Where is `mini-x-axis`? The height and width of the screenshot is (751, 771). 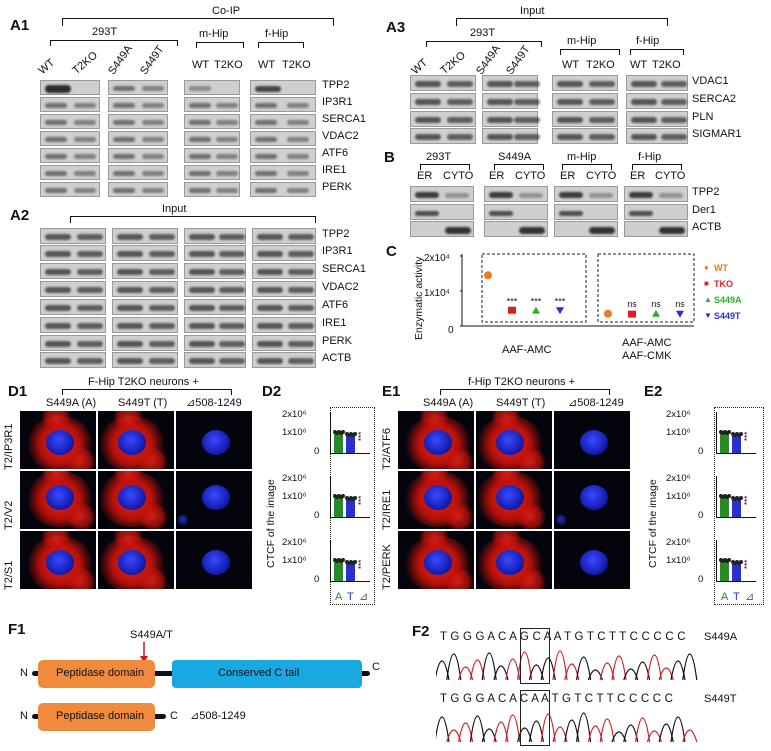 mini-x-axis is located at coordinates (736, 517).